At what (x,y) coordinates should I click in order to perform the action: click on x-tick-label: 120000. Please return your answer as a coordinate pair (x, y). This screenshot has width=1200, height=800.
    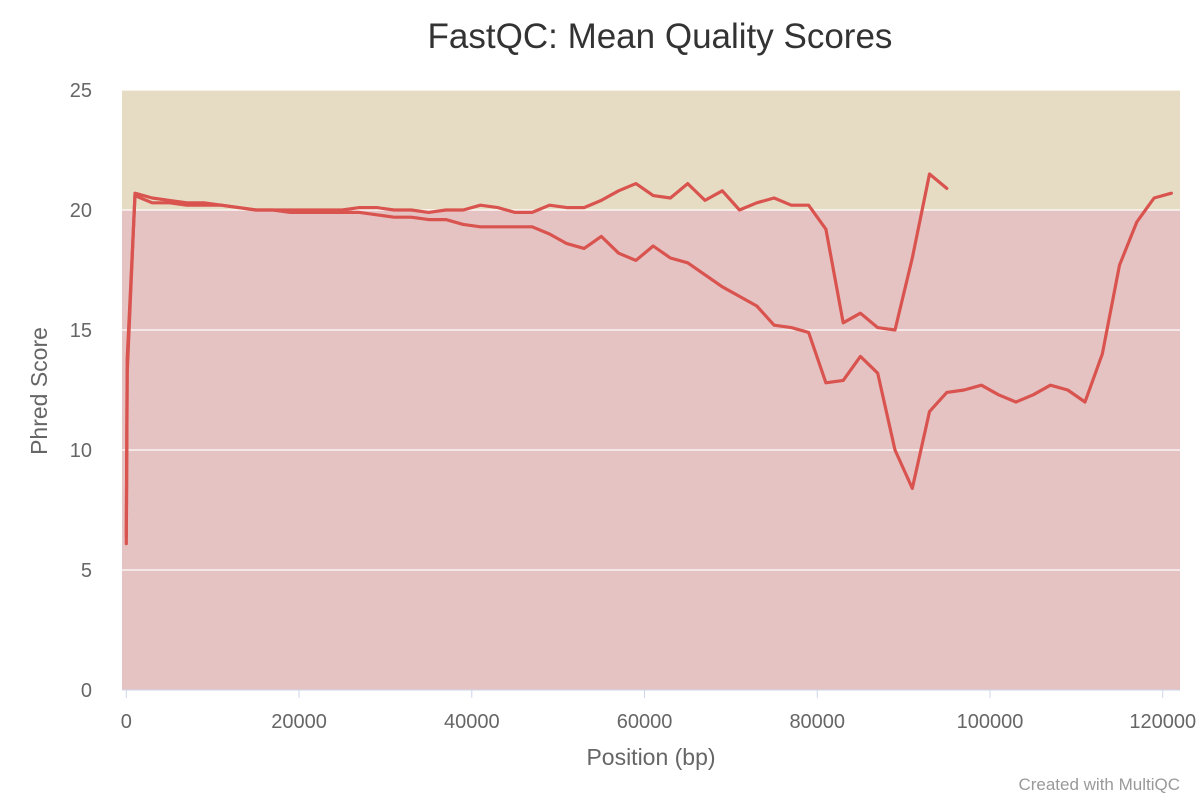
    Looking at the image, I should click on (1162, 722).